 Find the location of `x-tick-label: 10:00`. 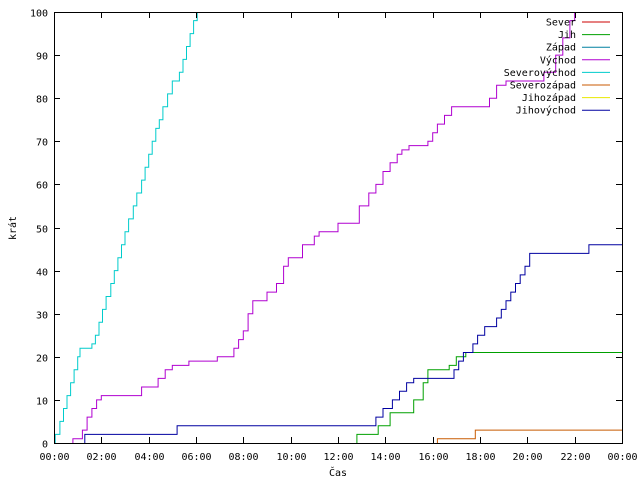

x-tick-label: 10:00 is located at coordinates (291, 457).